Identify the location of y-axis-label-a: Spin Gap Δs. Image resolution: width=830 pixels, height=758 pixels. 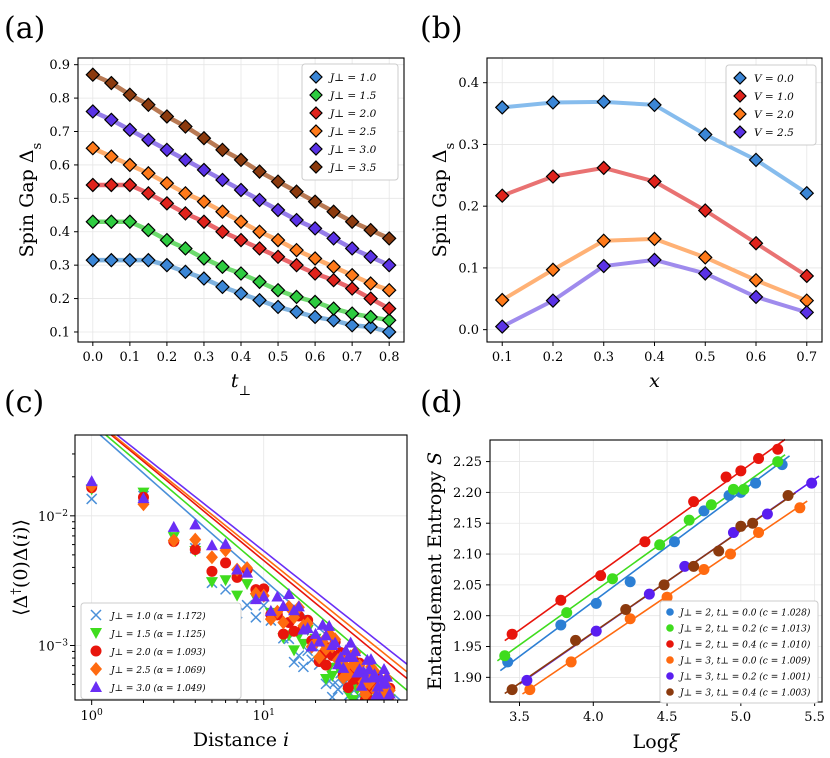
(30, 199).